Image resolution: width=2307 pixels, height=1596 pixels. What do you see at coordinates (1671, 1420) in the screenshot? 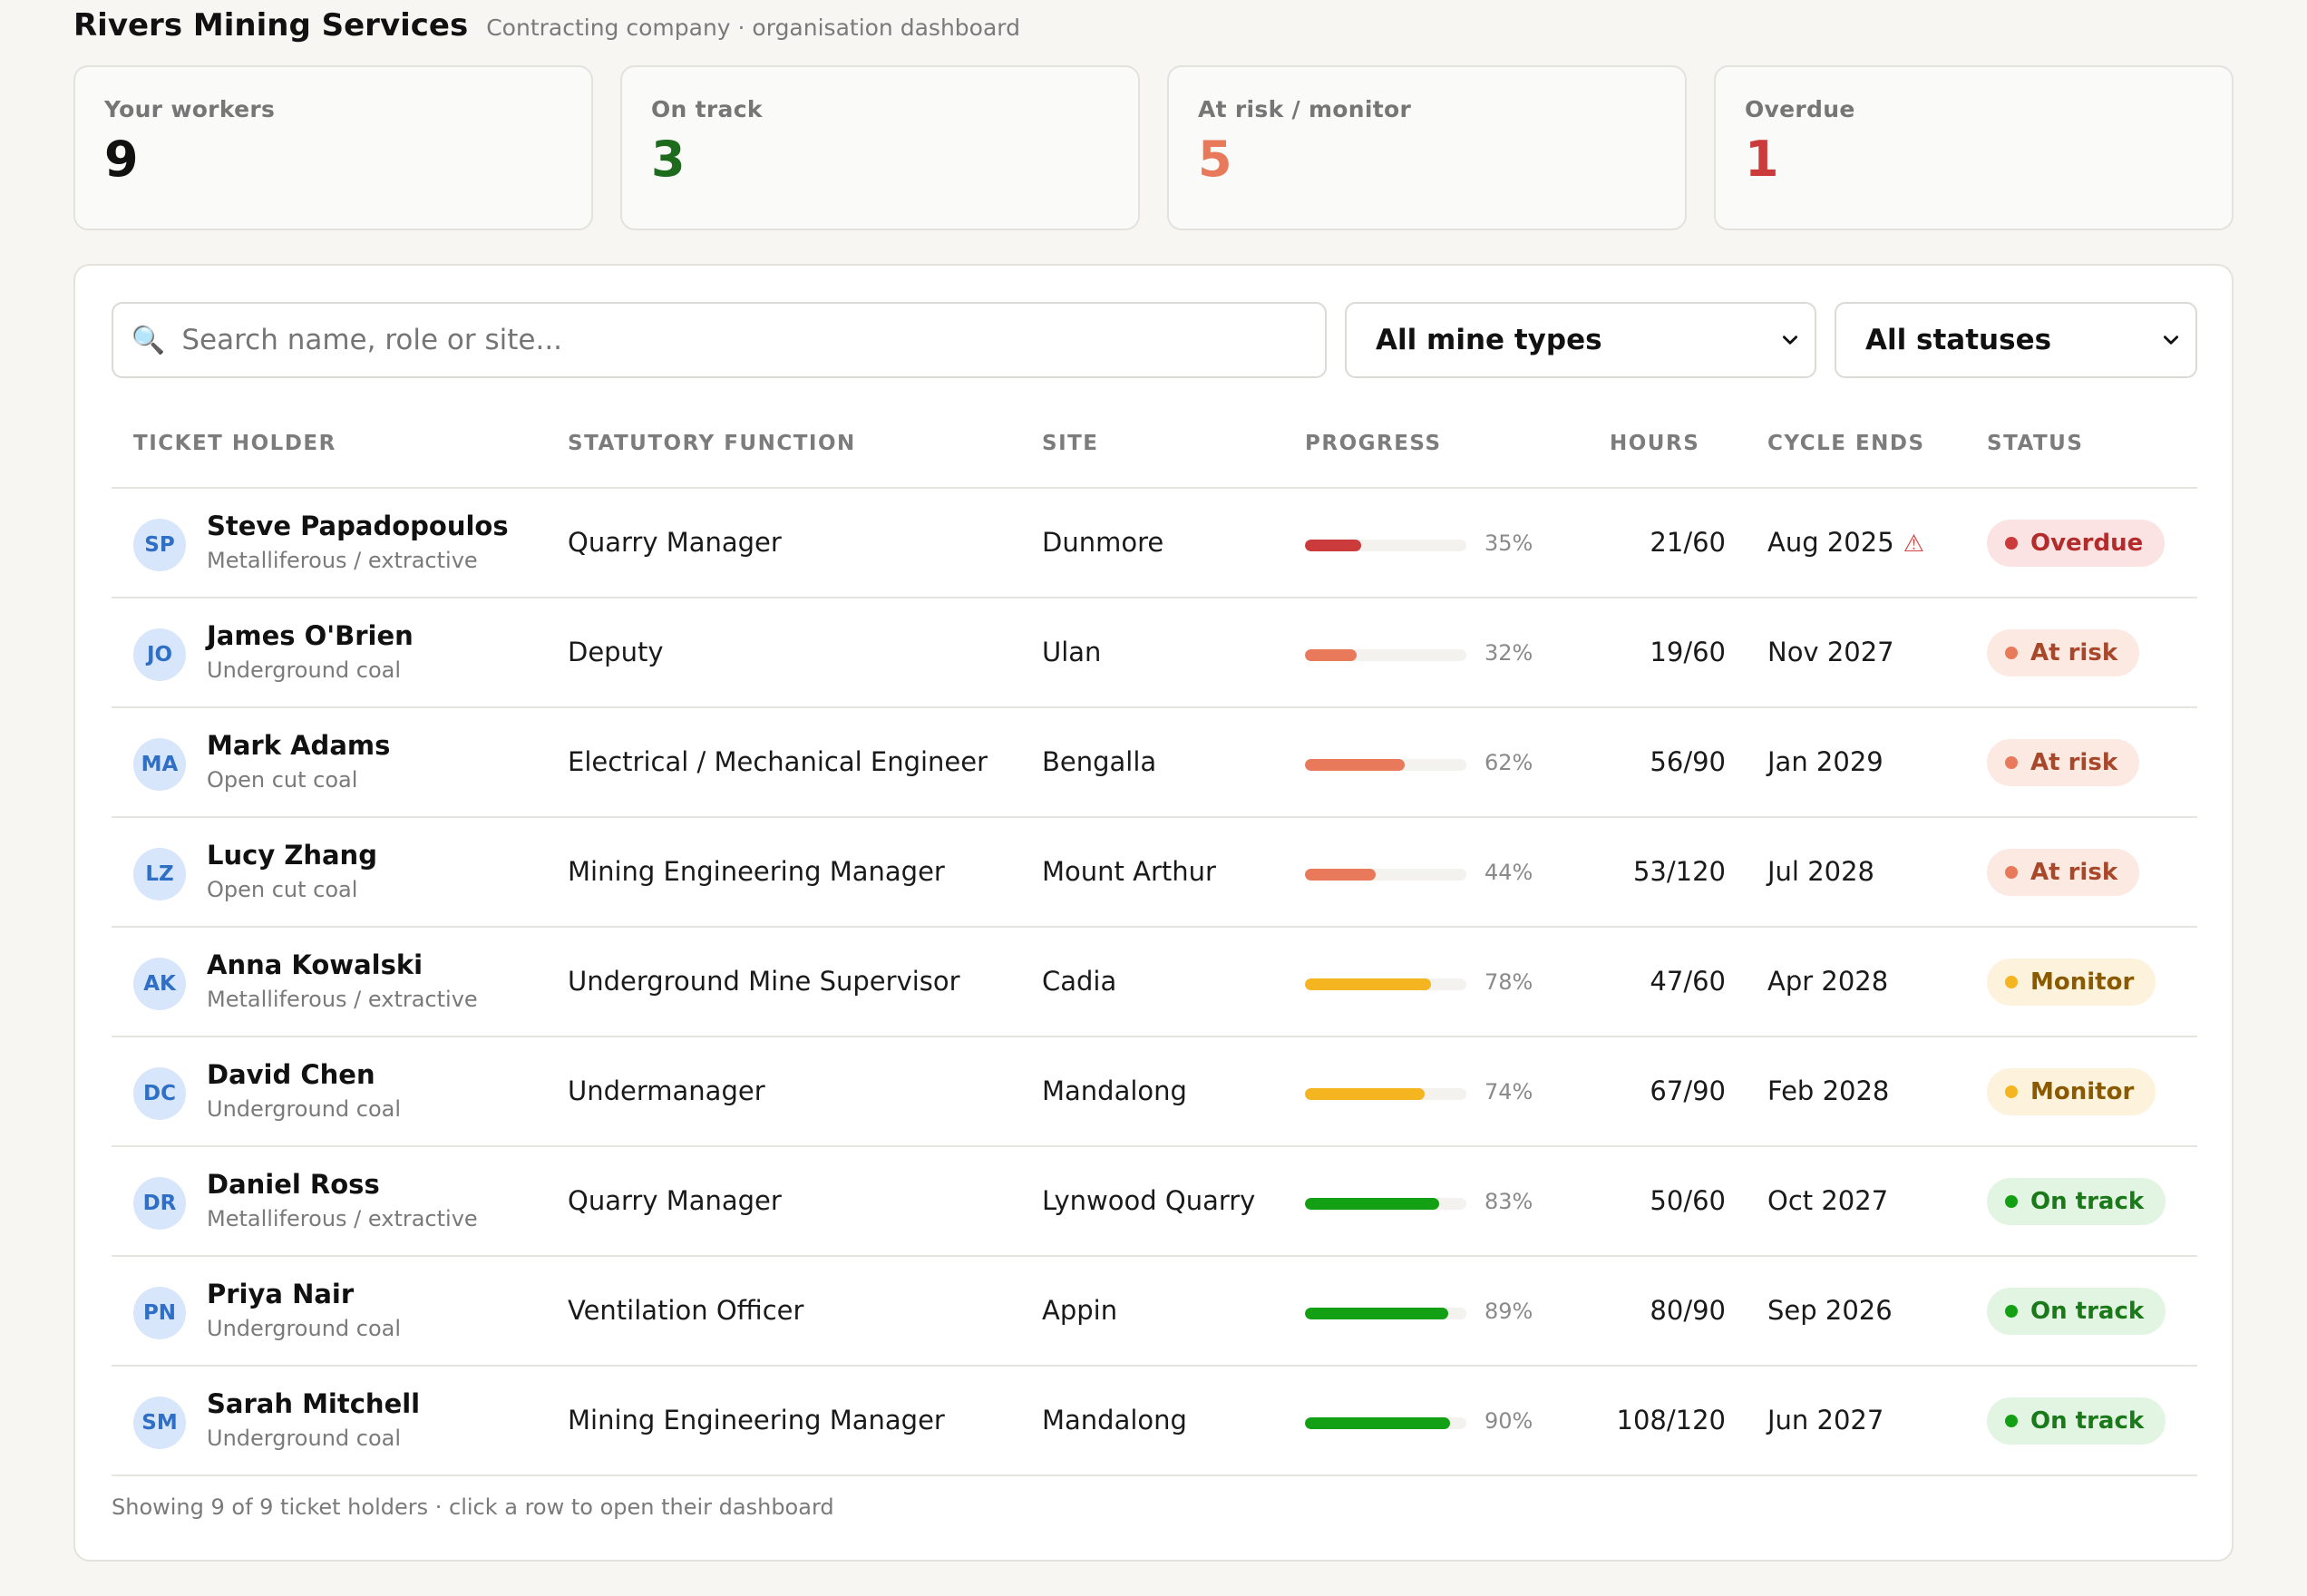
I see `hours: 108/120` at bounding box center [1671, 1420].